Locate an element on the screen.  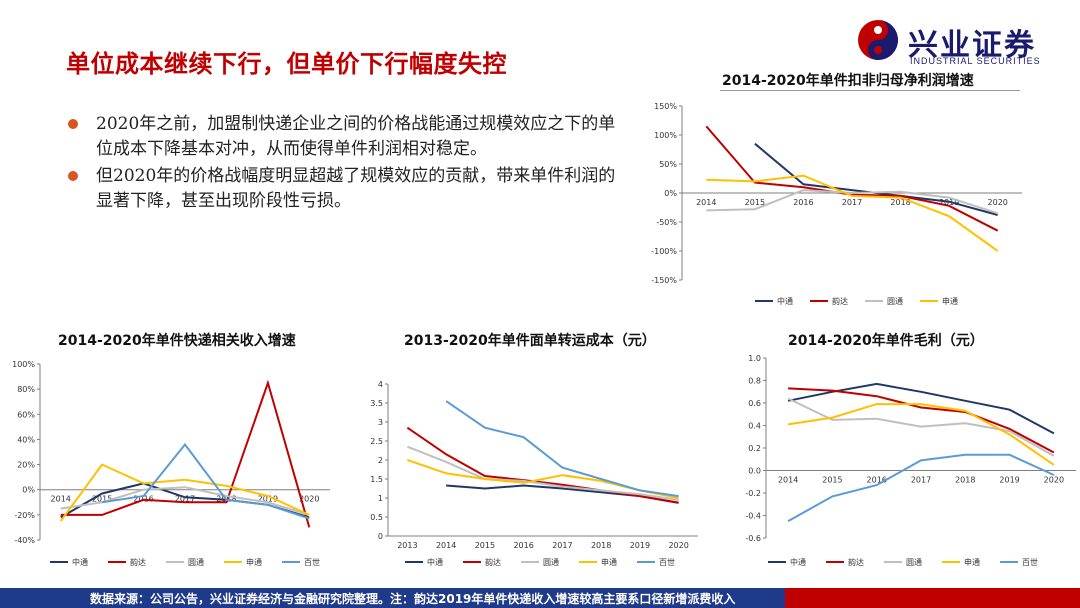
y-tick-label: -150% is located at coordinates (664, 280).